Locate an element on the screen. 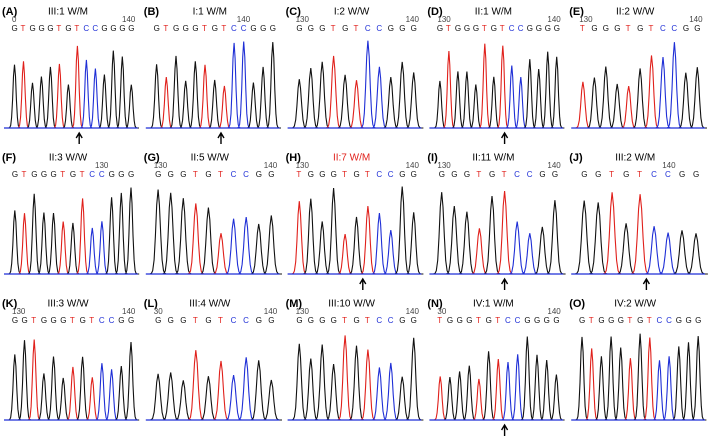  panel-title: II:2 W/W is located at coordinates (635, 12).